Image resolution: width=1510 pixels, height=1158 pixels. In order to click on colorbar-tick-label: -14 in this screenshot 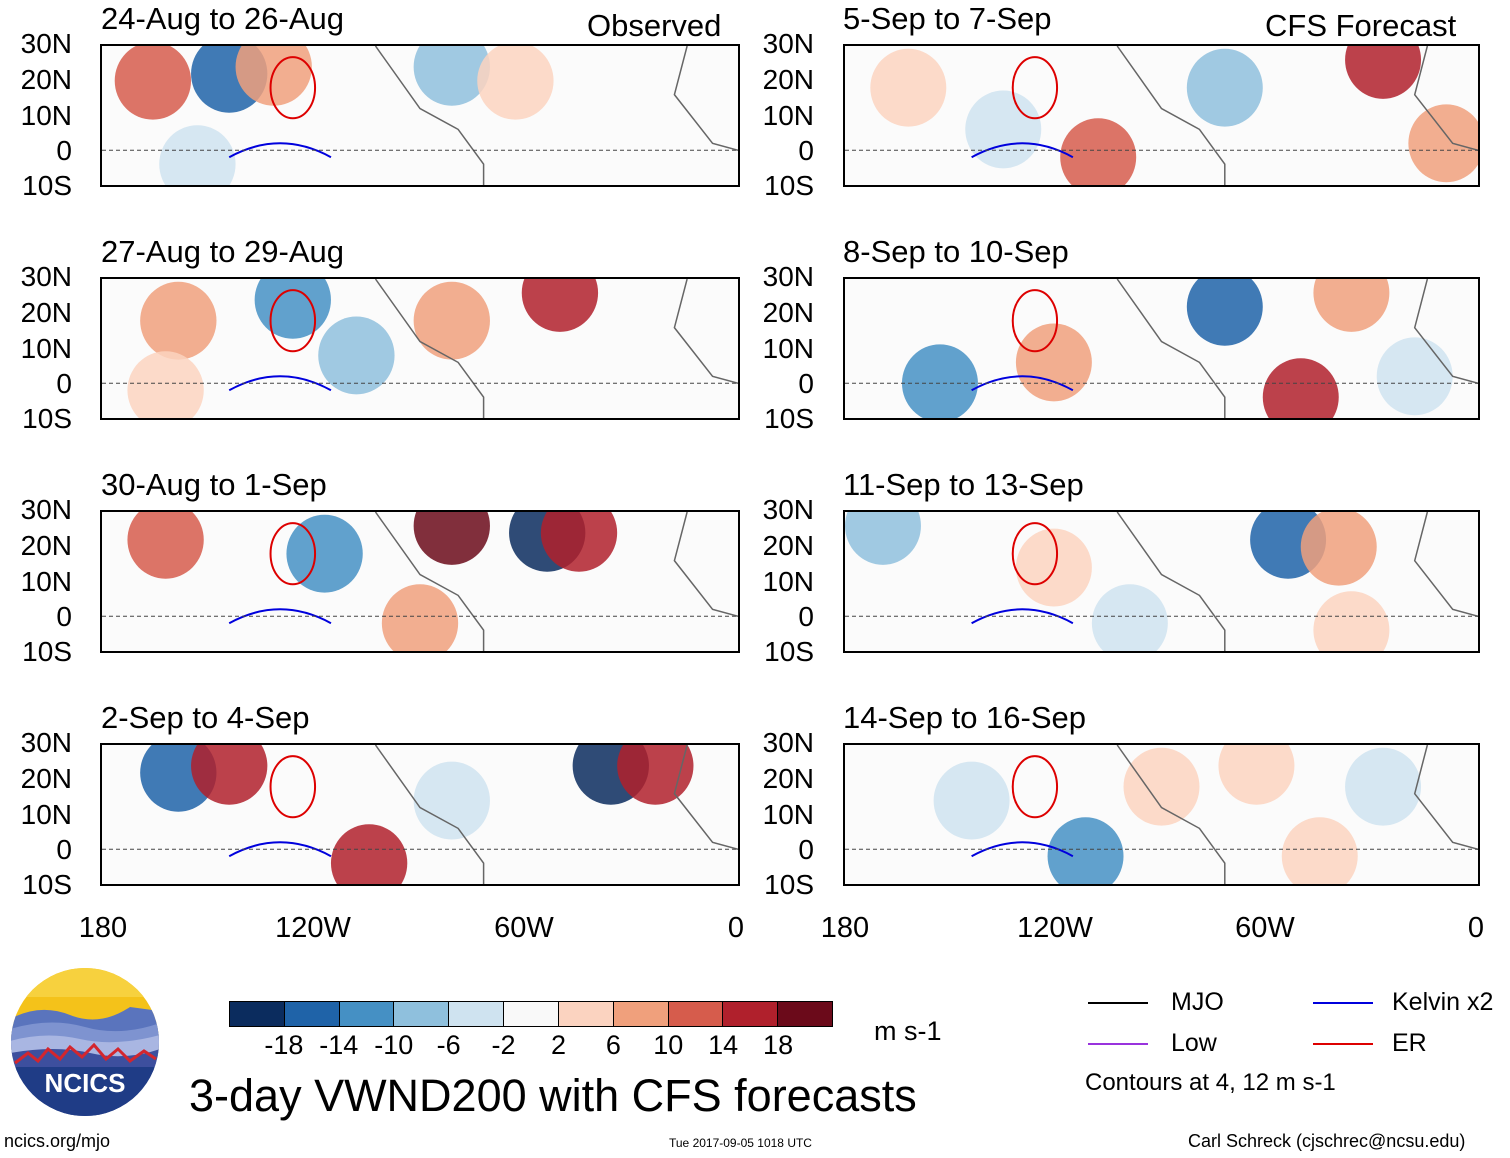, I will do `click(339, 1045)`.